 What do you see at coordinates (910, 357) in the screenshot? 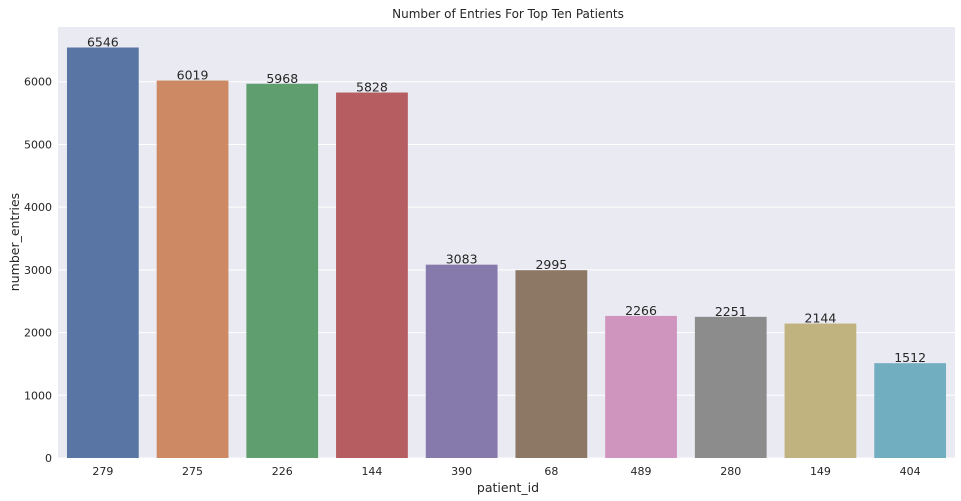
I see `data-label-404: 1512` at bounding box center [910, 357].